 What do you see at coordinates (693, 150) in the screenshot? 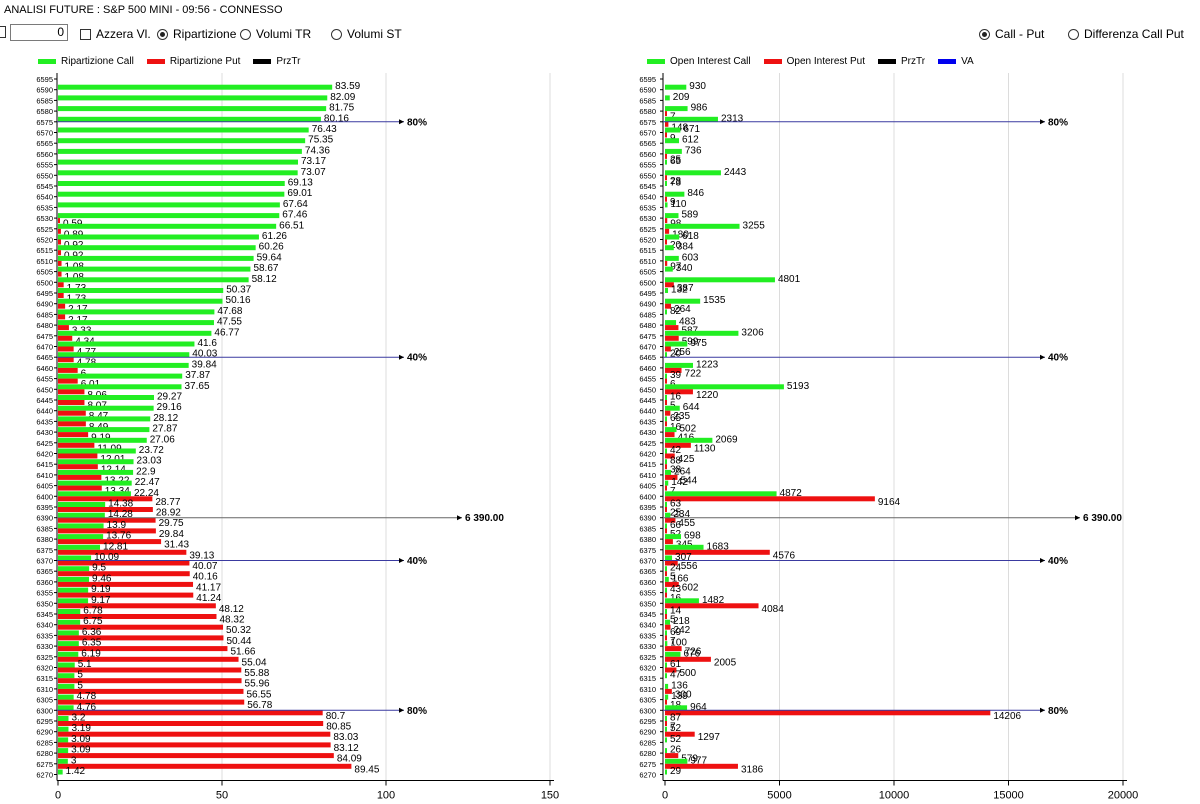
I see `call-value-label: 736` at bounding box center [693, 150].